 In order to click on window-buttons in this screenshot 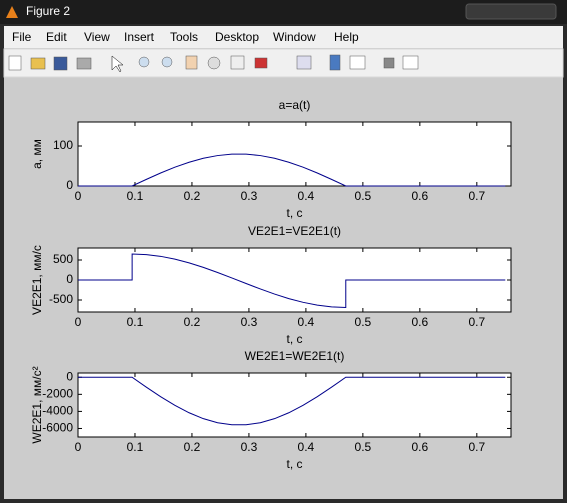, I will do `click(511, 11)`.